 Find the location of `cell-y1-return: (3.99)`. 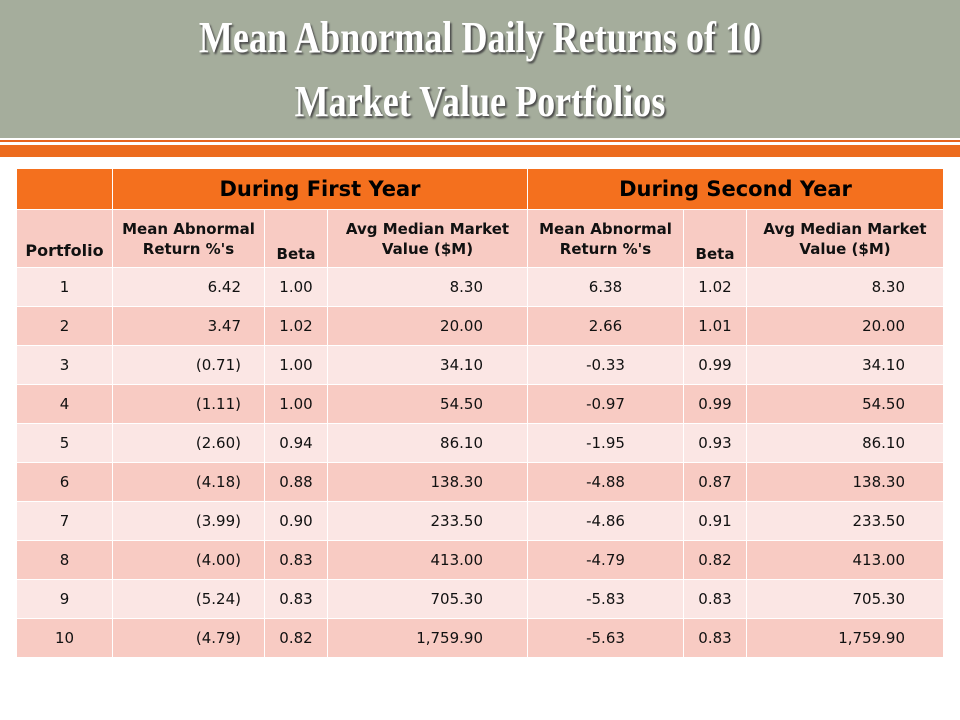

cell-y1-return: (3.99) is located at coordinates (188, 521).